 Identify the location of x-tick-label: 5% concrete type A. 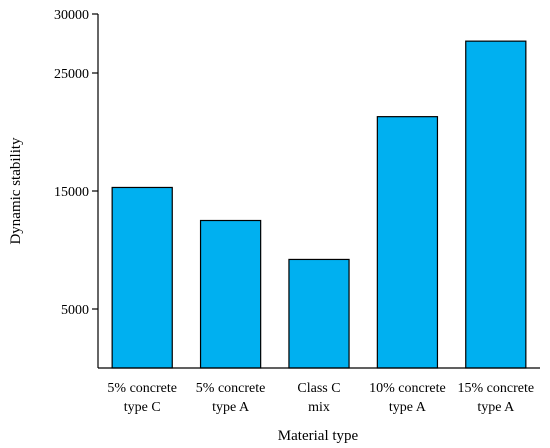
(231, 398).